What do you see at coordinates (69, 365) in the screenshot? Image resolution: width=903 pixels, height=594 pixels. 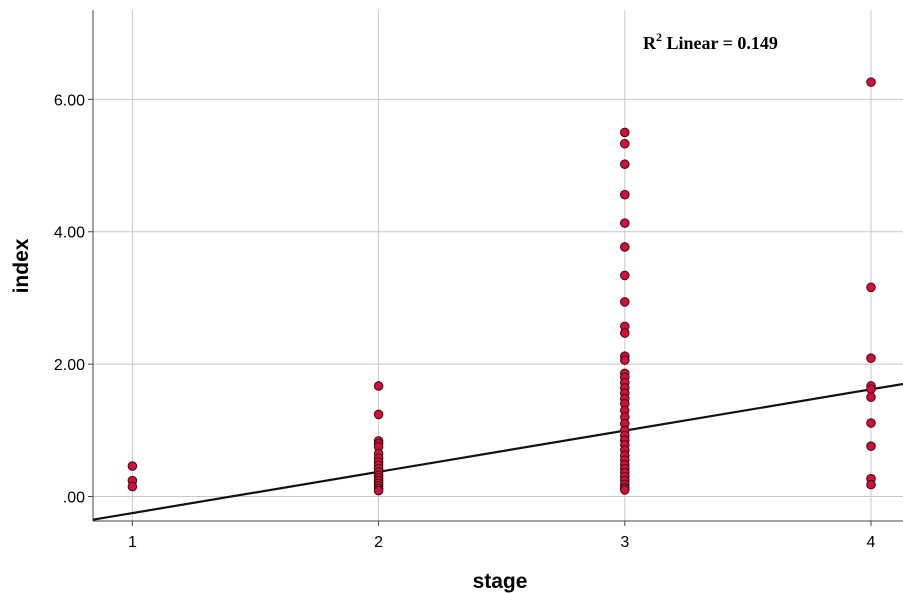 I see `y-tick-label: 2.00` at bounding box center [69, 365].